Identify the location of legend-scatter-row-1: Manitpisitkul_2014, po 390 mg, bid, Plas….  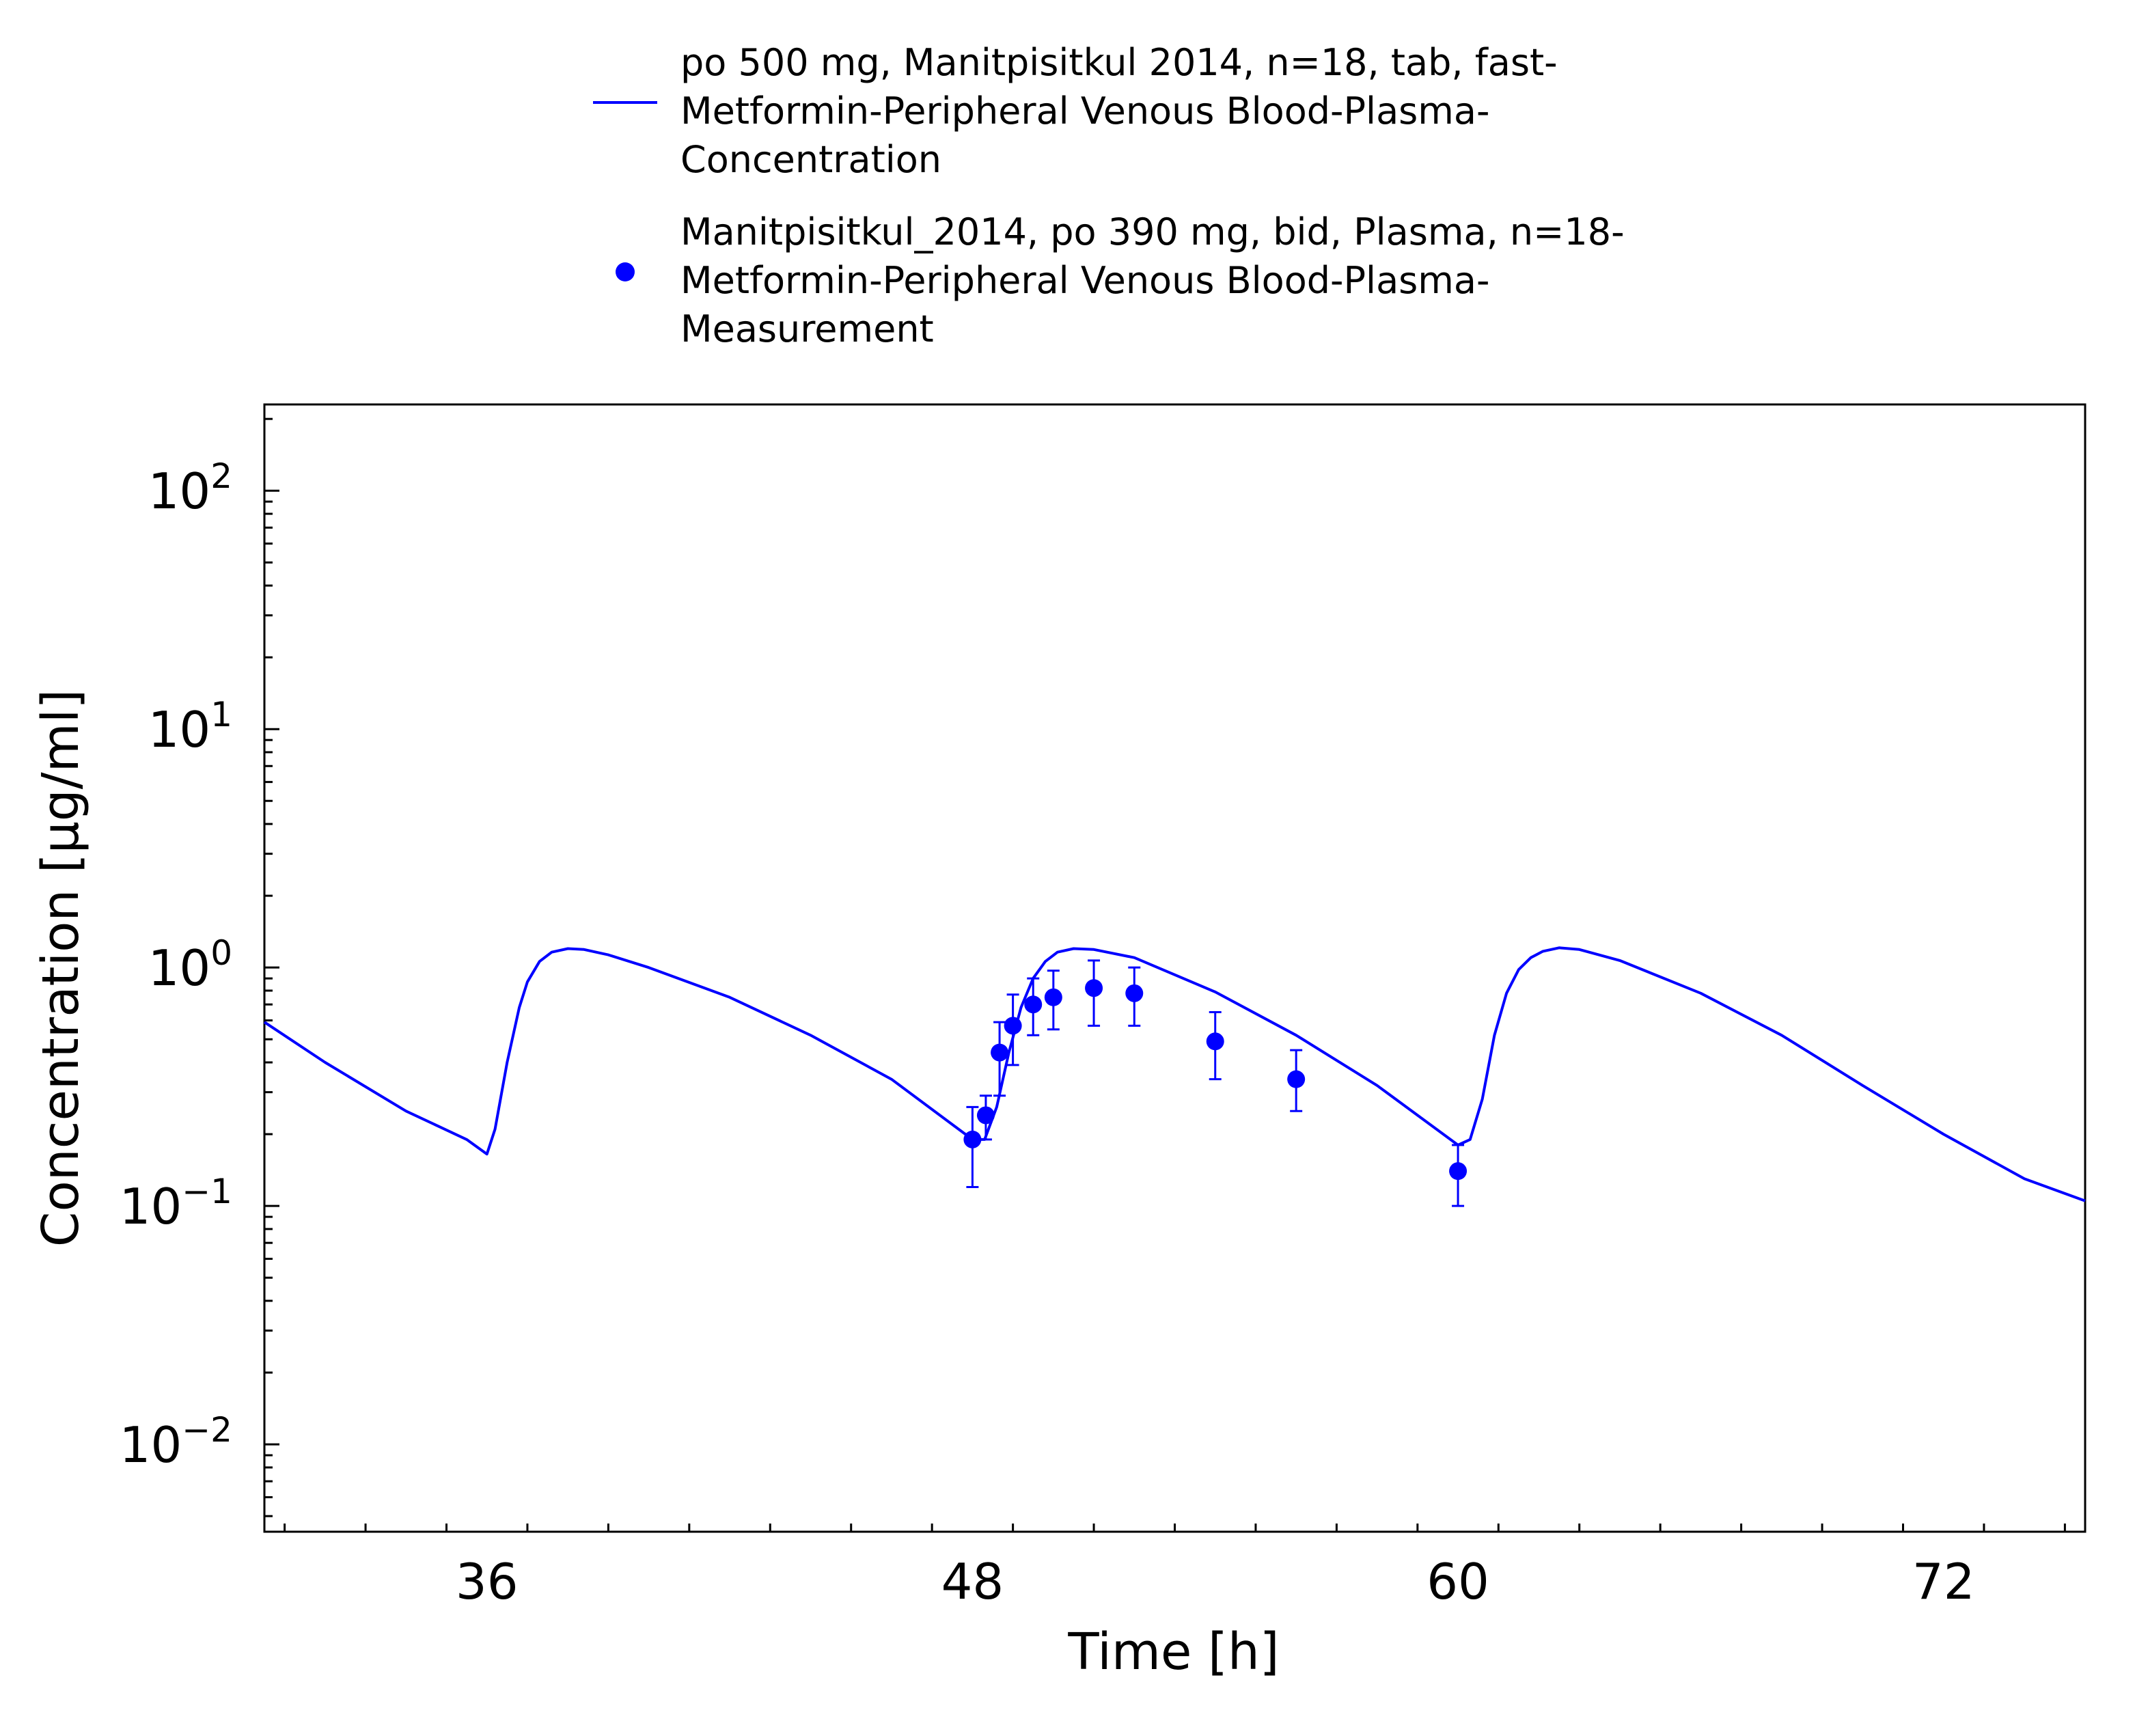
(1152, 231).